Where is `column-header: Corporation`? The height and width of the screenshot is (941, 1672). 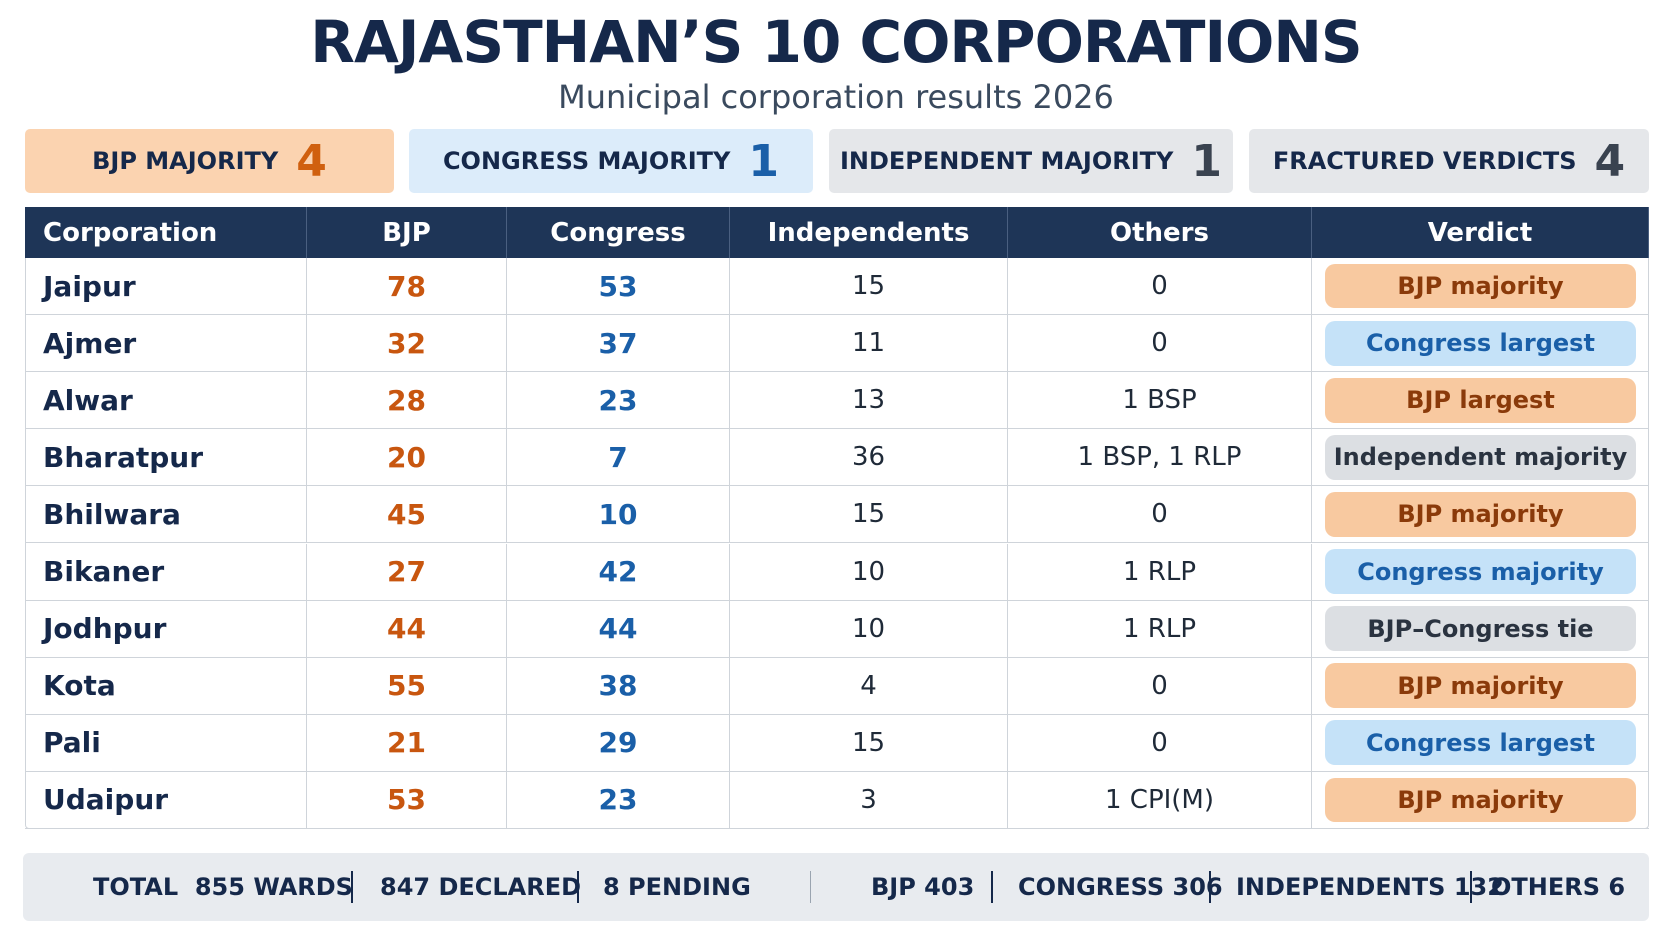 column-header: Corporation is located at coordinates (166, 232).